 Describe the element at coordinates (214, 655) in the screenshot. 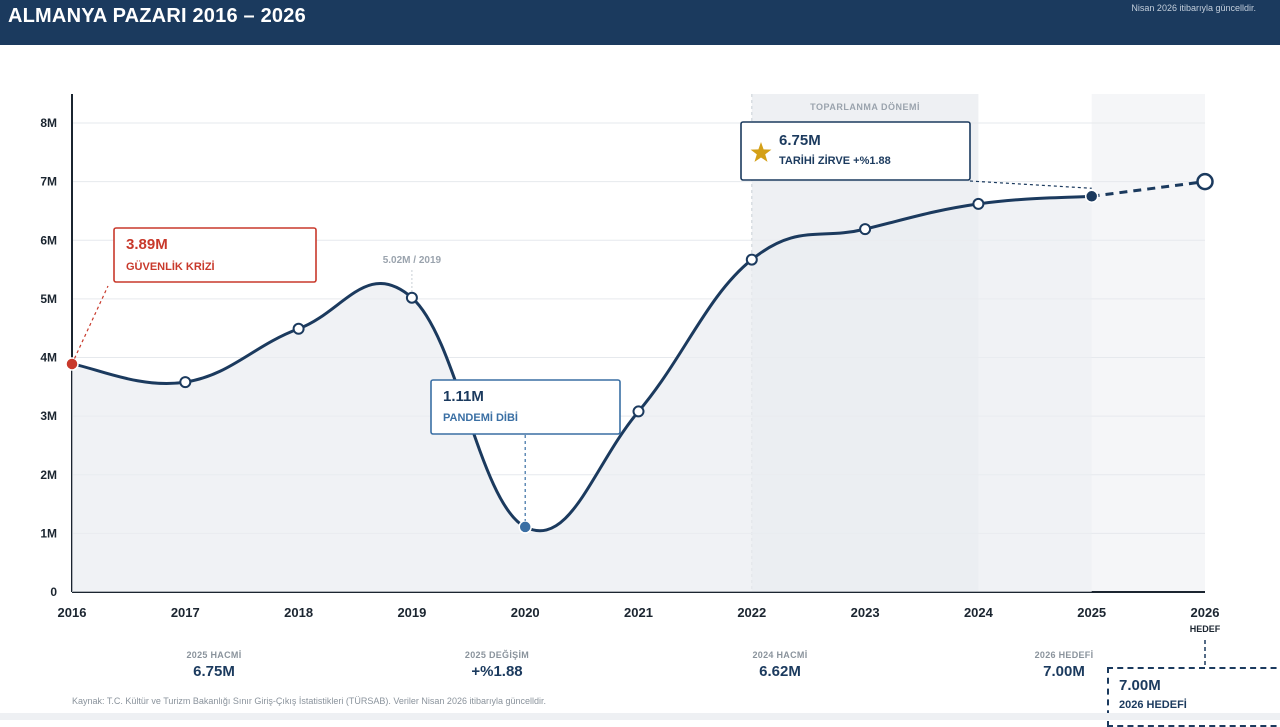

I see `stat-label: 2025 HACMİ` at that location.